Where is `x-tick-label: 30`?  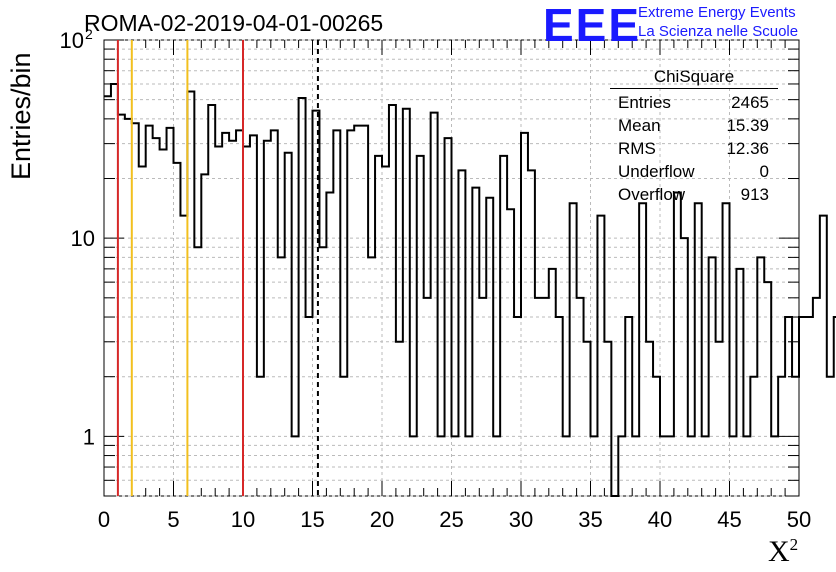
x-tick-label: 30 is located at coordinates (521, 519).